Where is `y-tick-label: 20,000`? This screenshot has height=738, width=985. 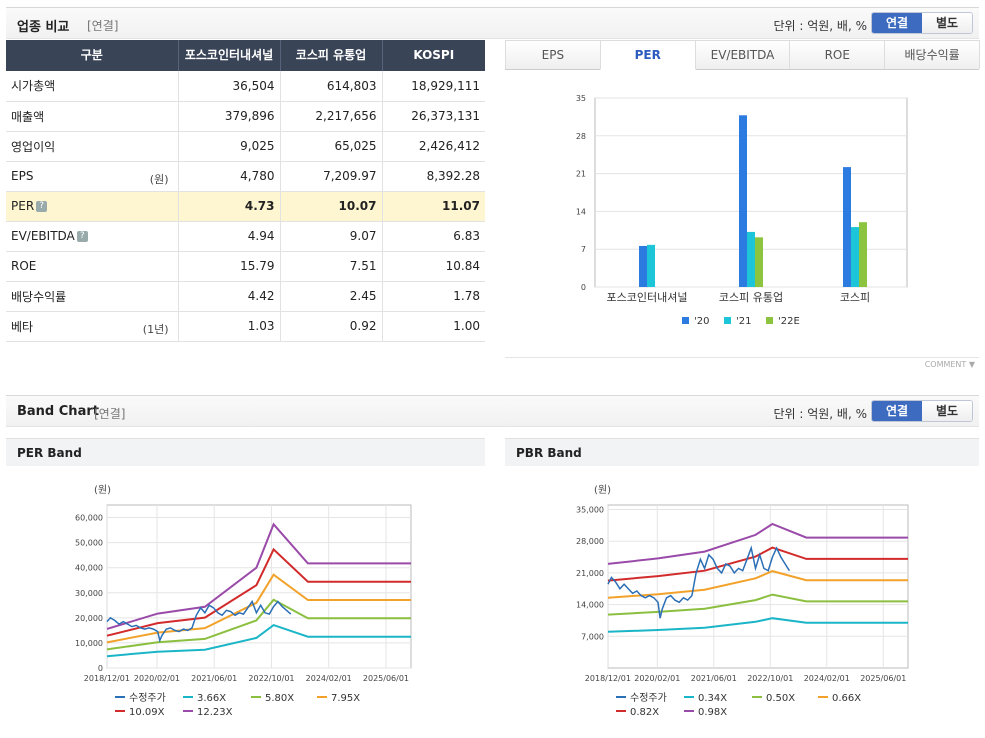 y-tick-label: 20,000 is located at coordinates (89, 618).